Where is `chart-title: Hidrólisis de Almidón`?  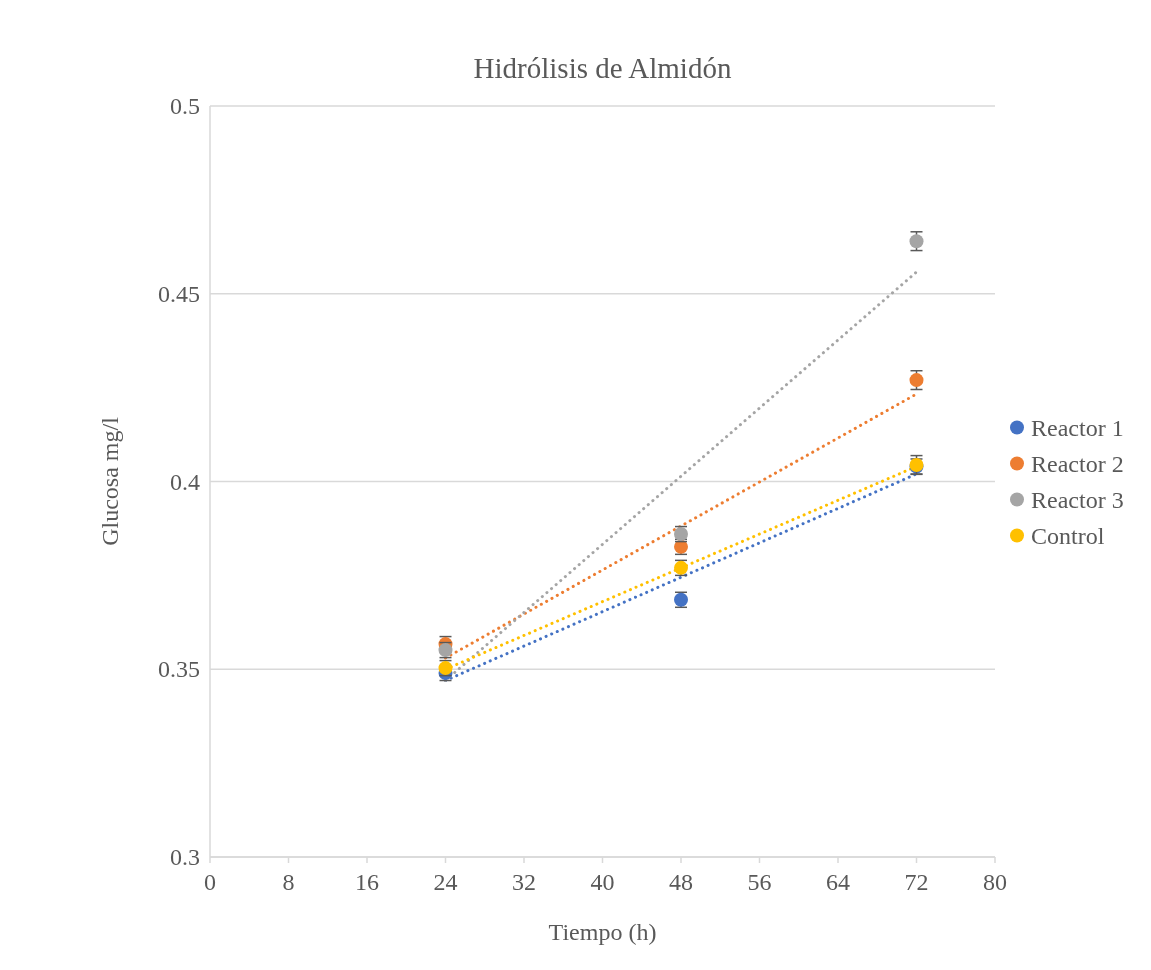
chart-title: Hidrólisis de Almidón is located at coordinates (602, 68).